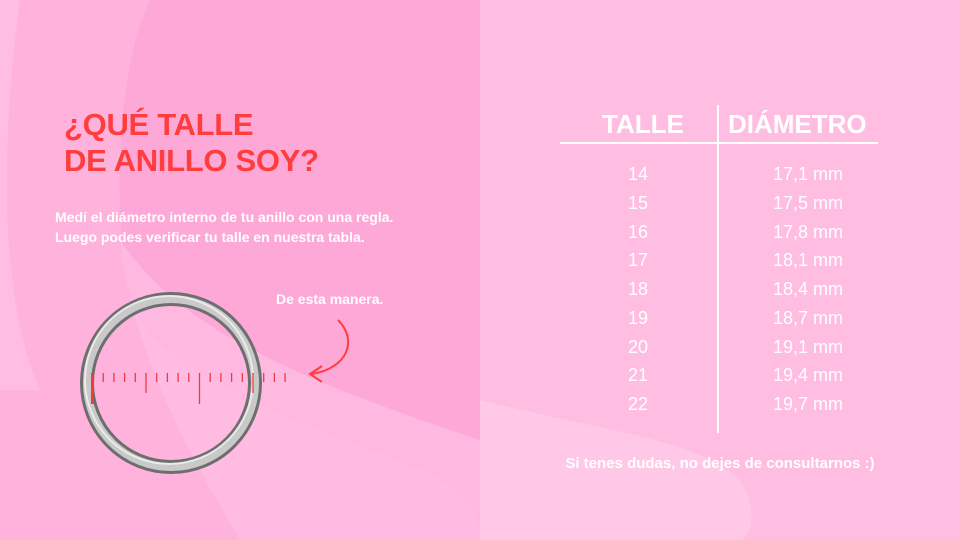 The height and width of the screenshot is (540, 960). I want to click on size-cell: 16, so click(638, 231).